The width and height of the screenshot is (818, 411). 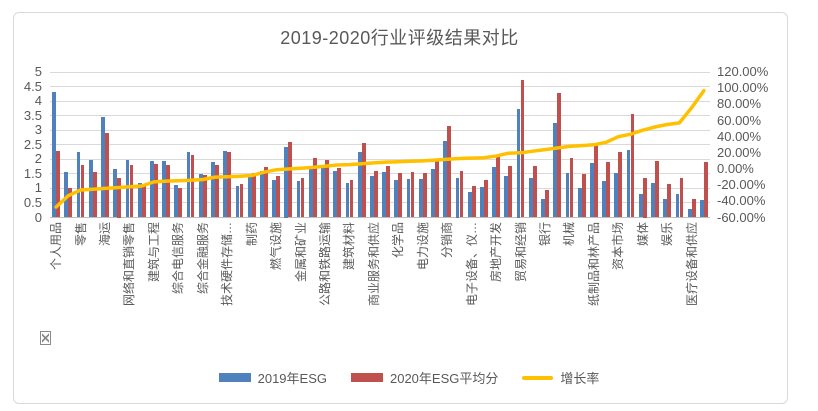 What do you see at coordinates (153, 252) in the screenshot?
I see `x-category-label: 建筑与工程` at bounding box center [153, 252].